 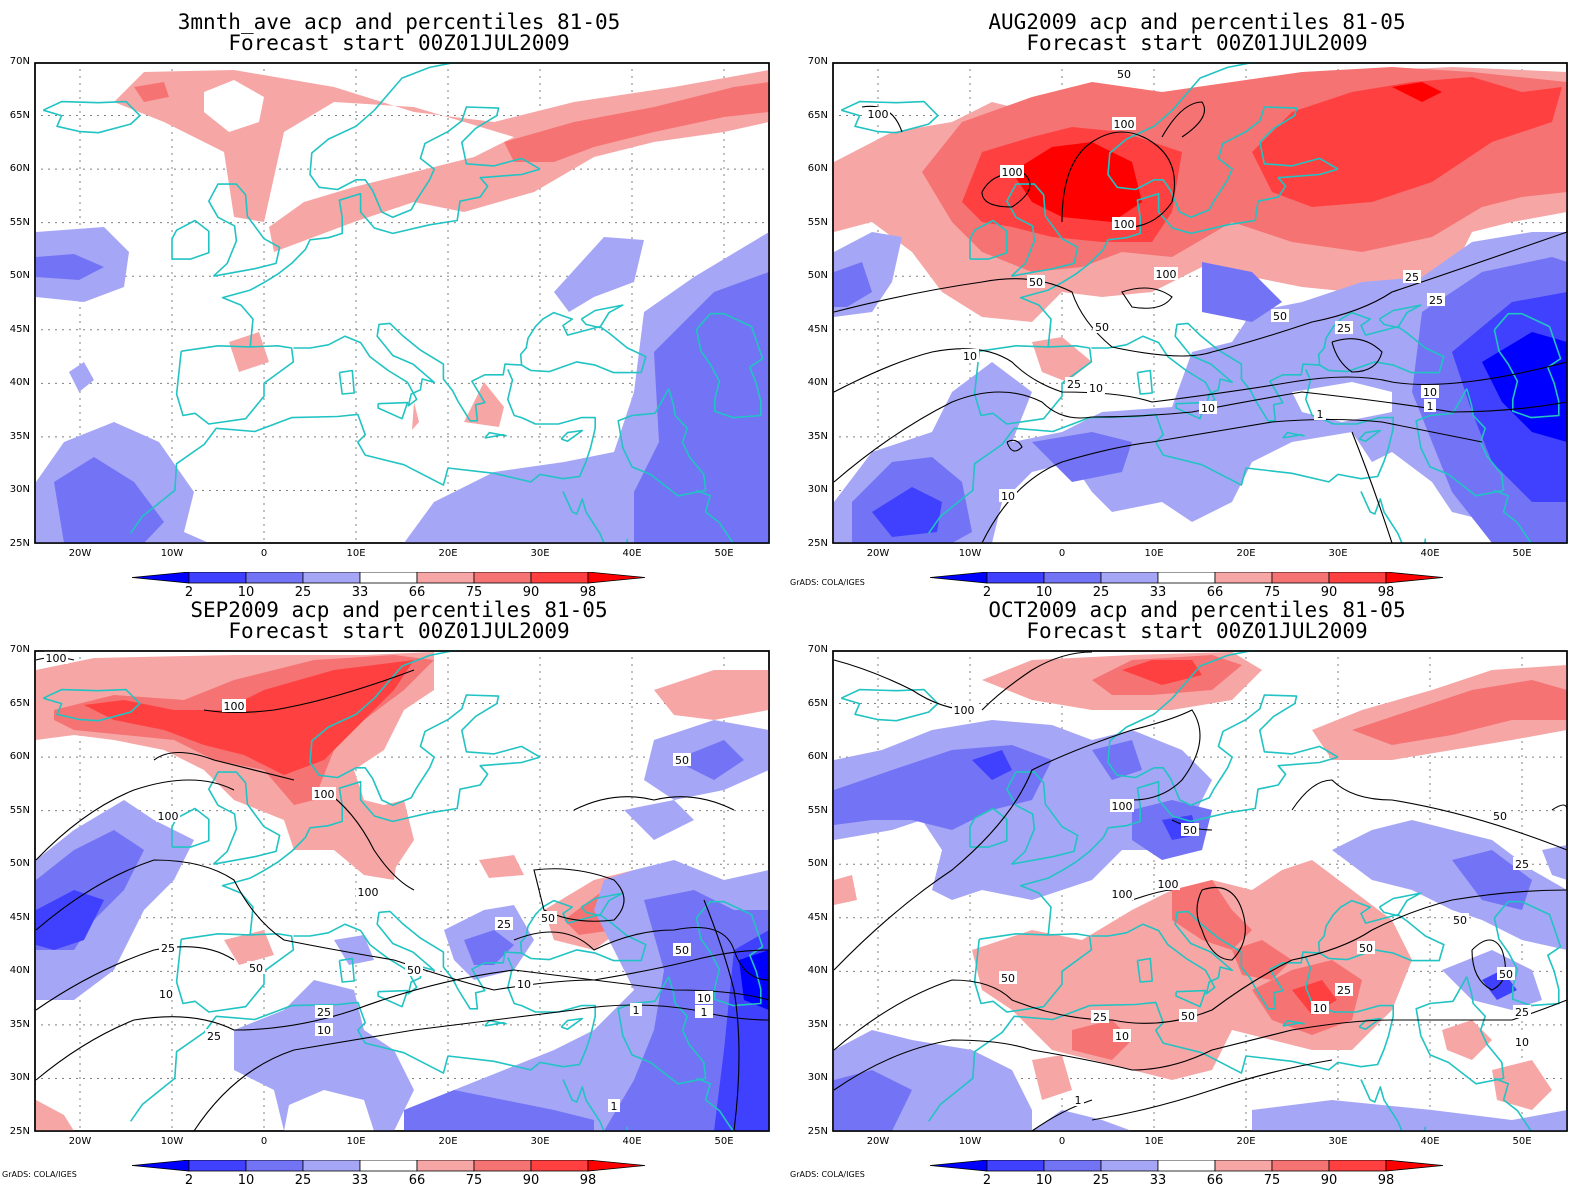 What do you see at coordinates (1154, 553) in the screenshot?
I see `longitude-label: 10E` at bounding box center [1154, 553].